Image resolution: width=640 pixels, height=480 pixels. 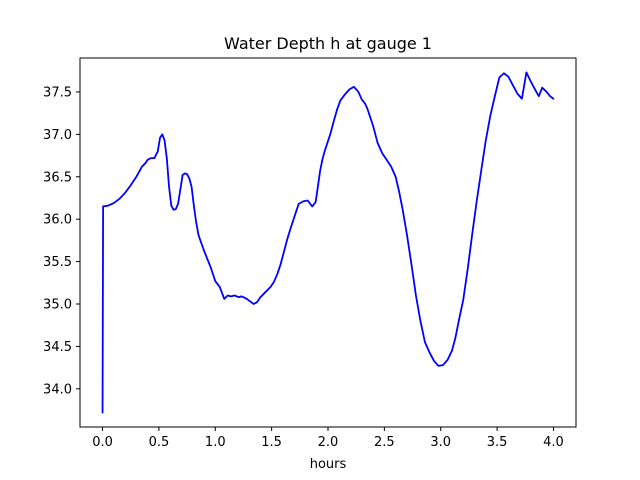 I want to click on x-tick-label: 2.0, so click(x=328, y=442).